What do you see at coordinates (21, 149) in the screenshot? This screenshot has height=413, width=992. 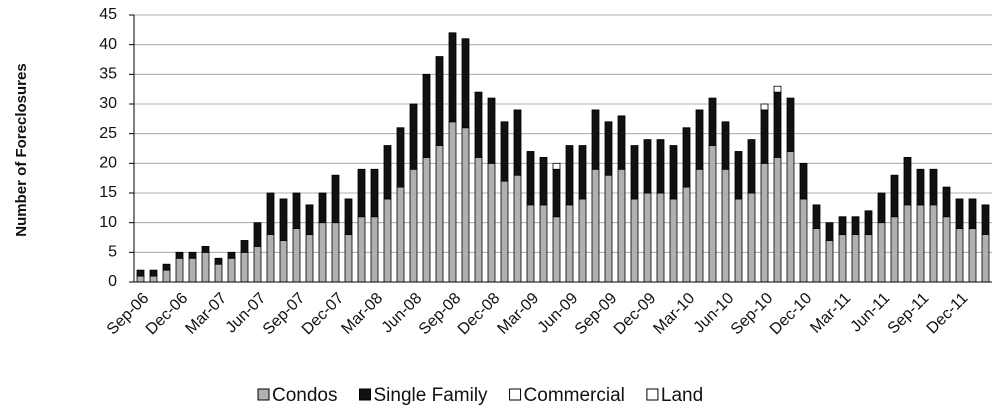 I see `y-axis-title: Number of Foreclosures` at bounding box center [21, 149].